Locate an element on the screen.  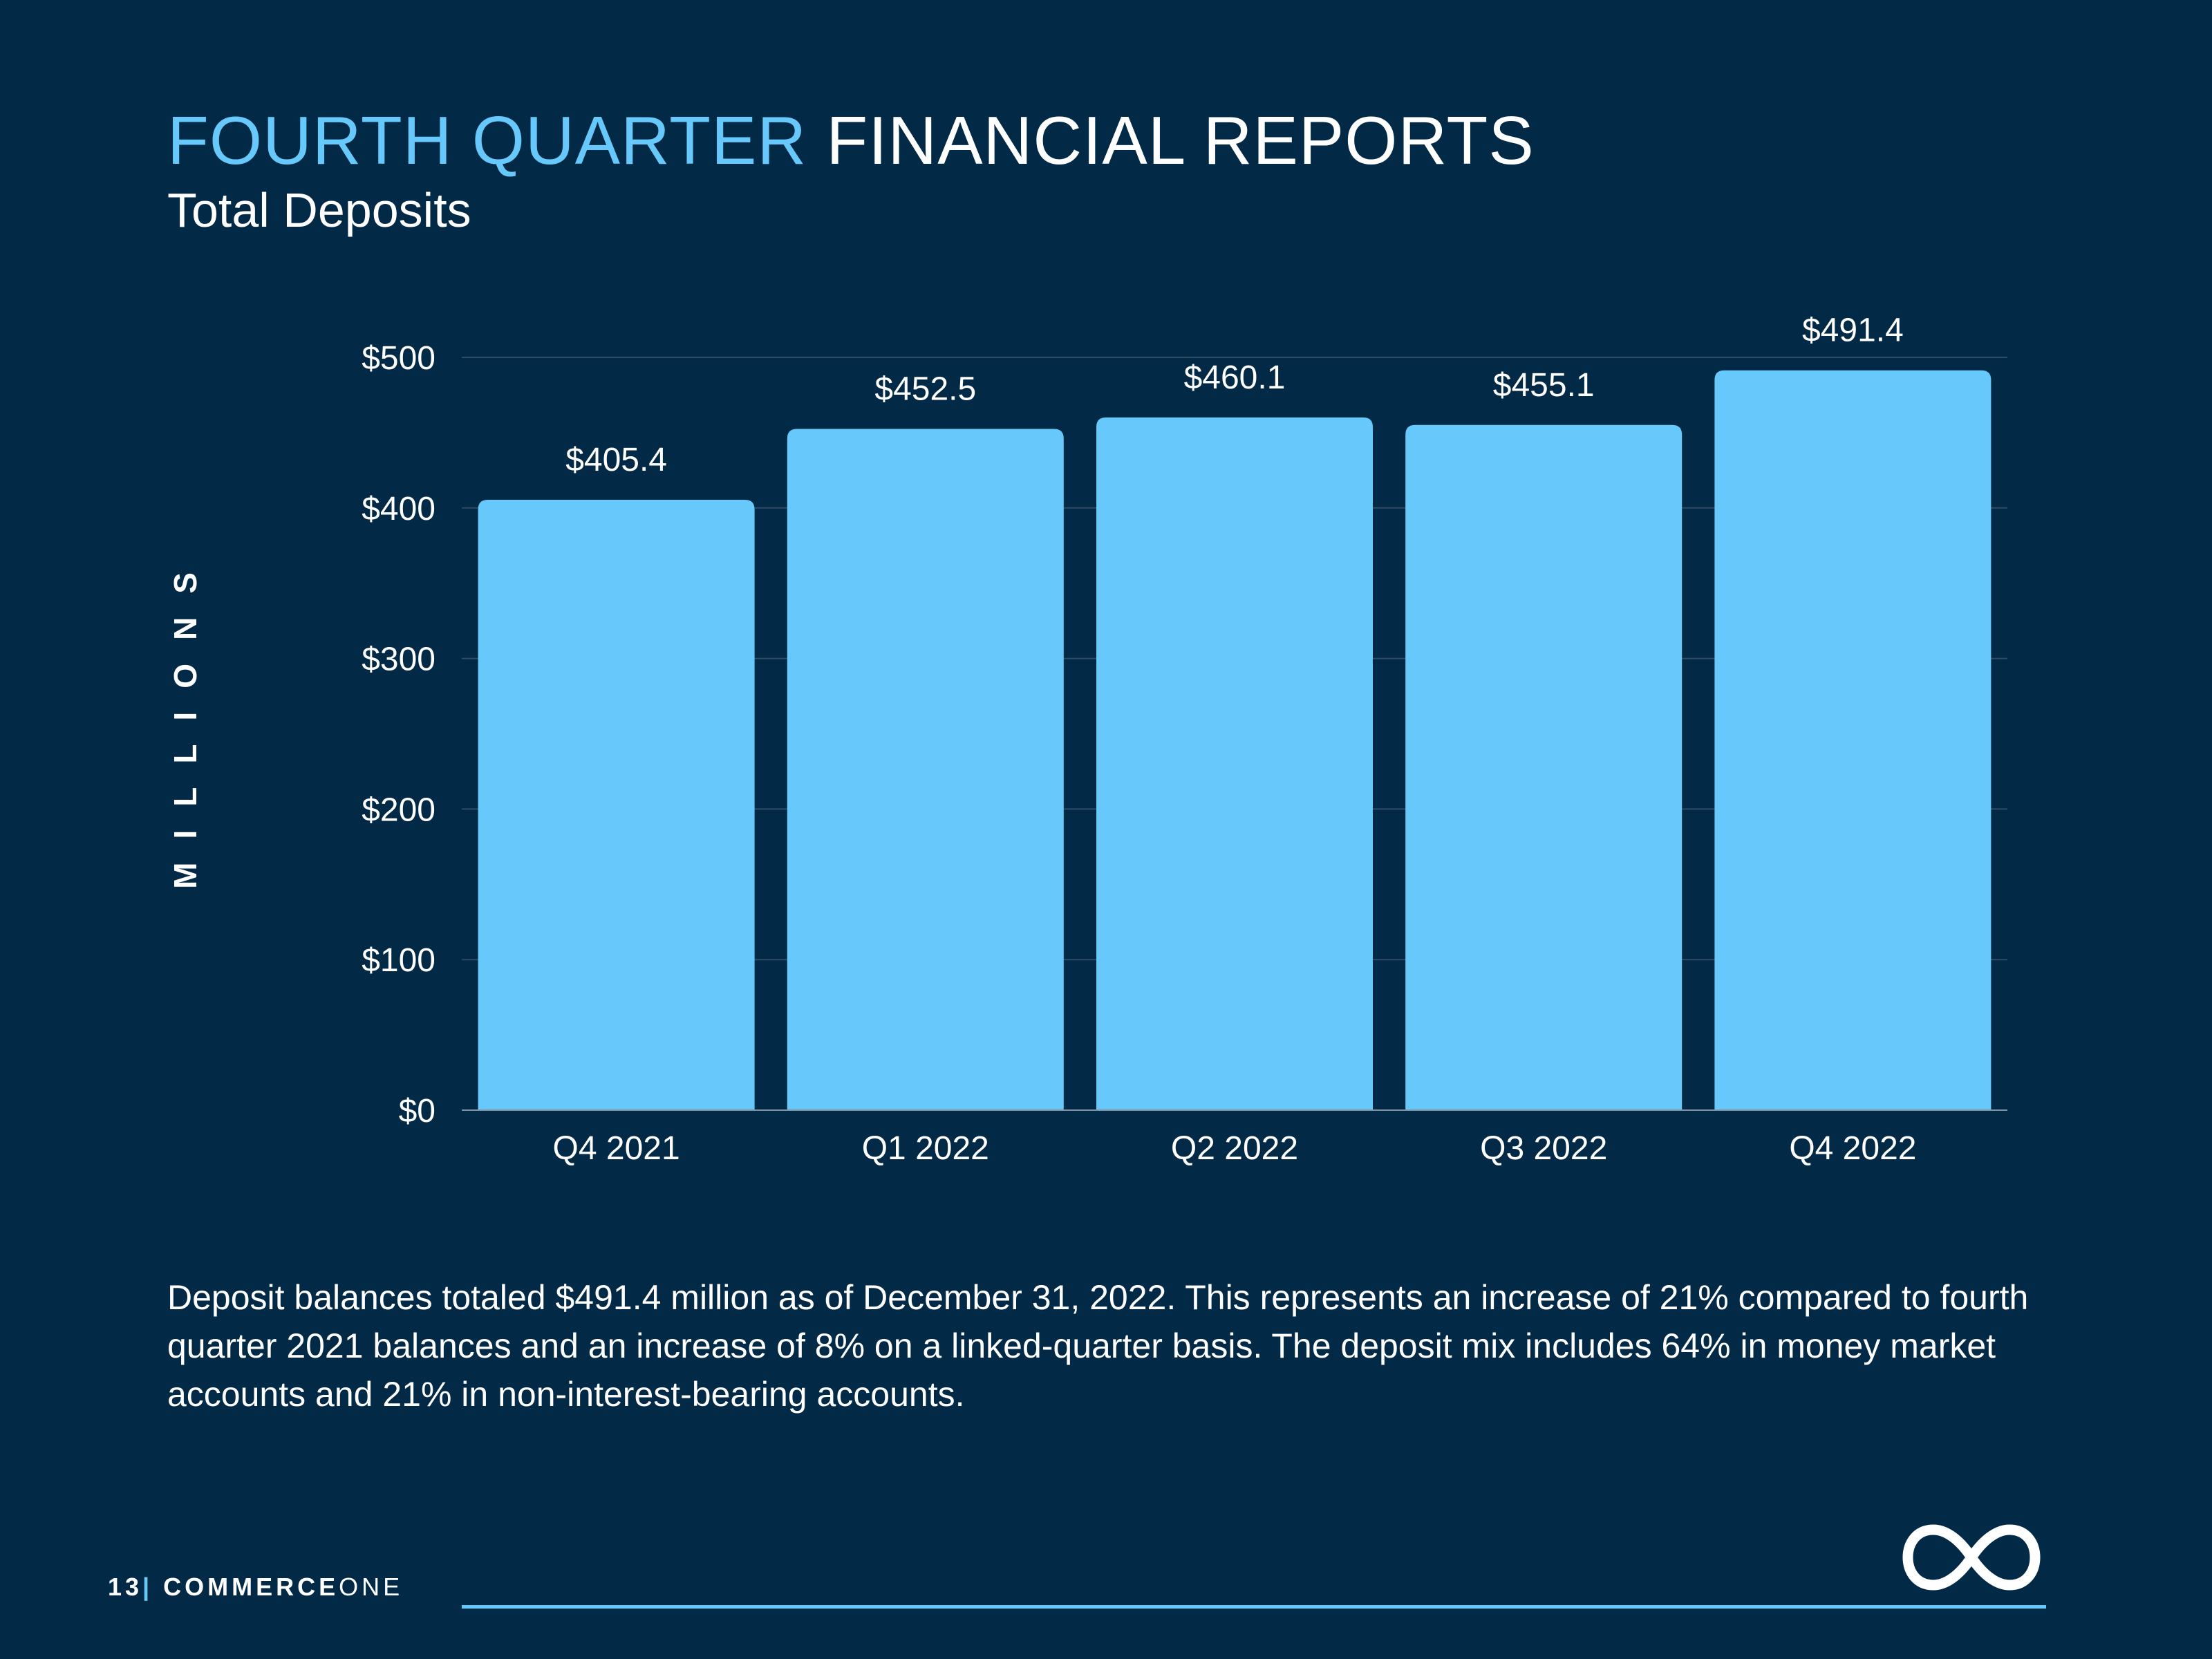
y-tick-label: $200 is located at coordinates (398, 810).